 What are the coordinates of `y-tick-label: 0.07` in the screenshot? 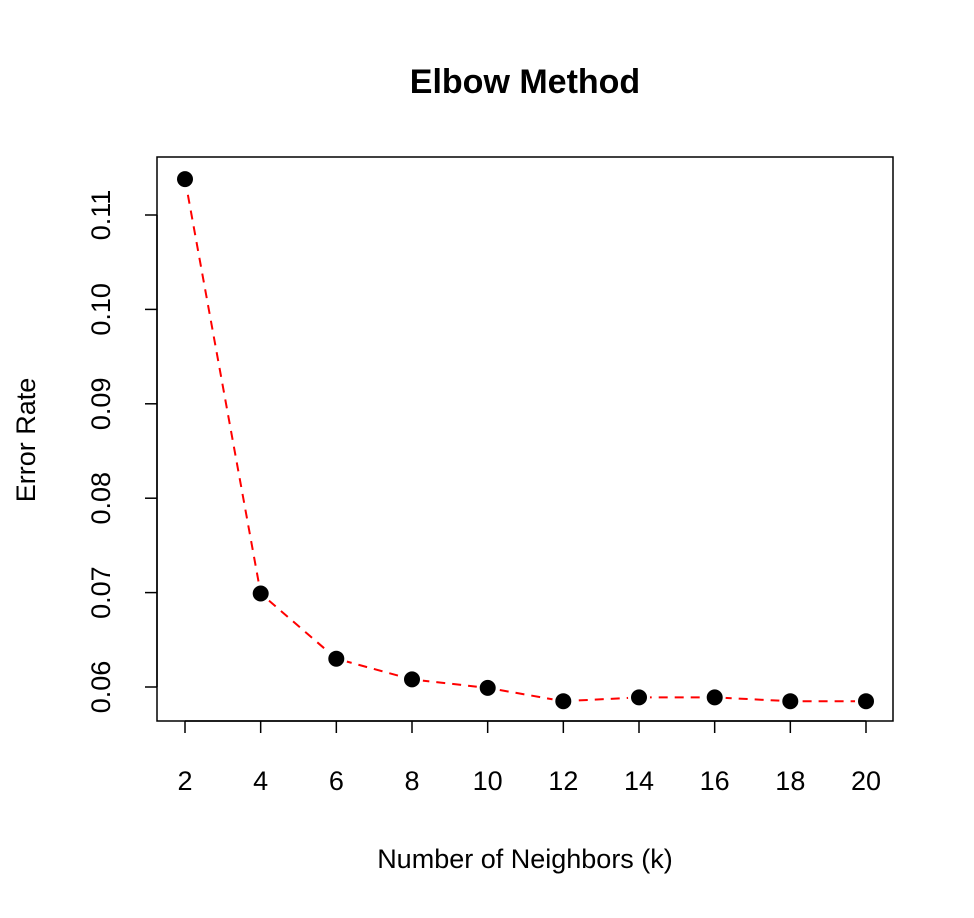 It's located at (101, 592).